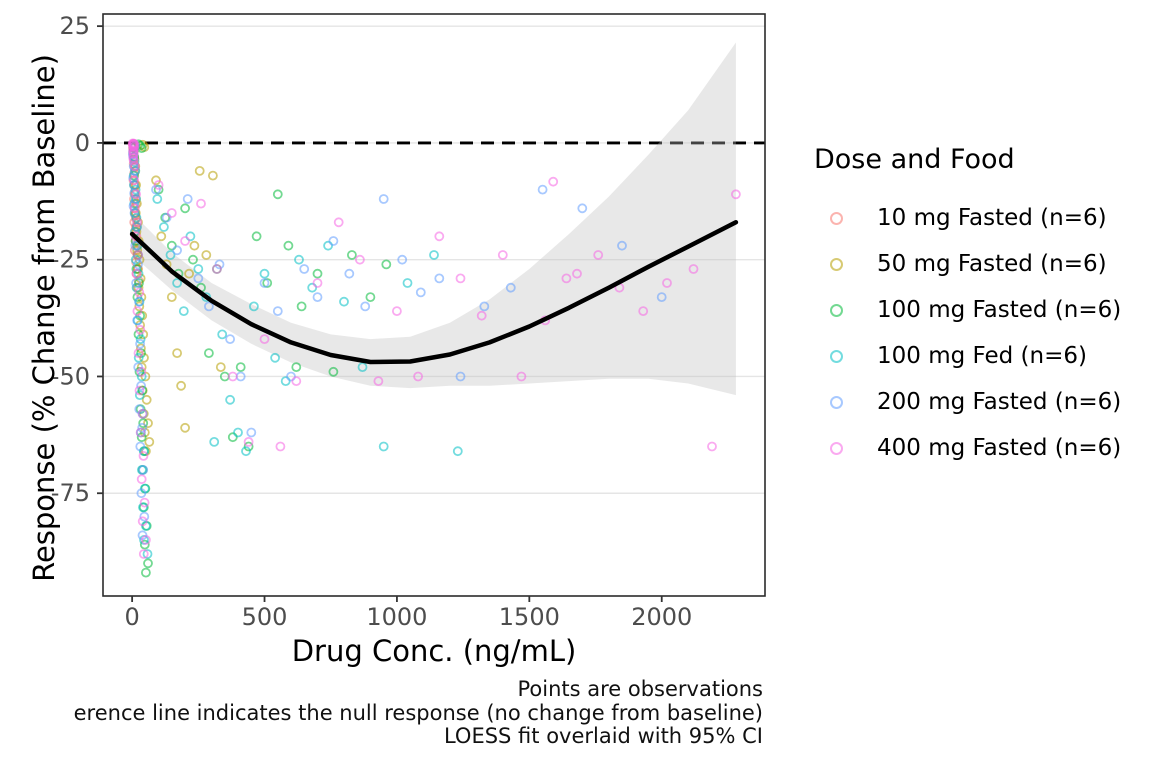  Describe the element at coordinates (70, 493) in the screenshot. I see `y-tick-label: -75` at that location.